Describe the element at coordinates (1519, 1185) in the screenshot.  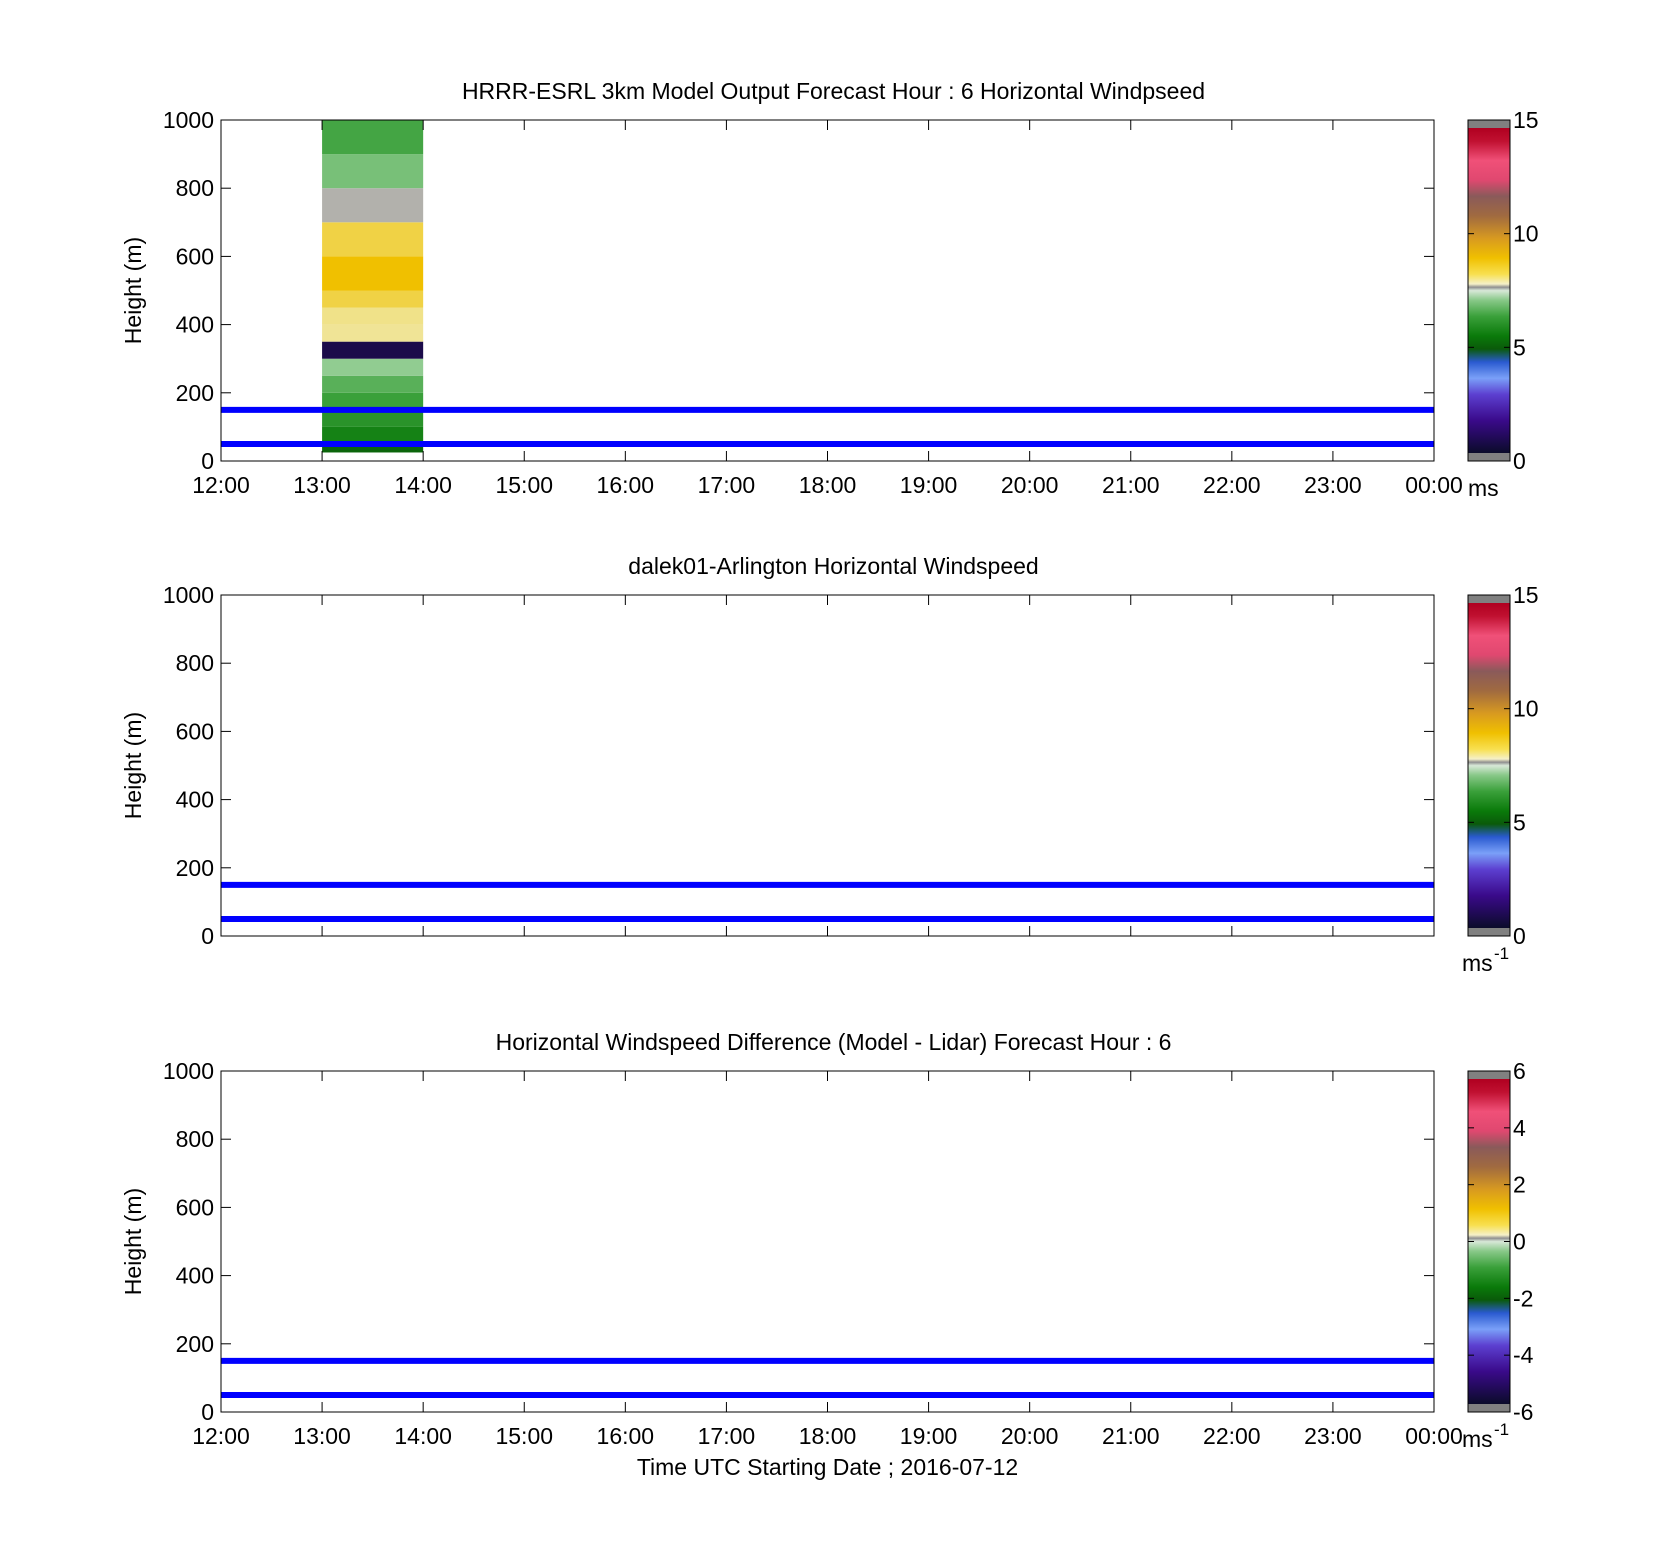
I see `colorbar-tick-label: 2` at that location.